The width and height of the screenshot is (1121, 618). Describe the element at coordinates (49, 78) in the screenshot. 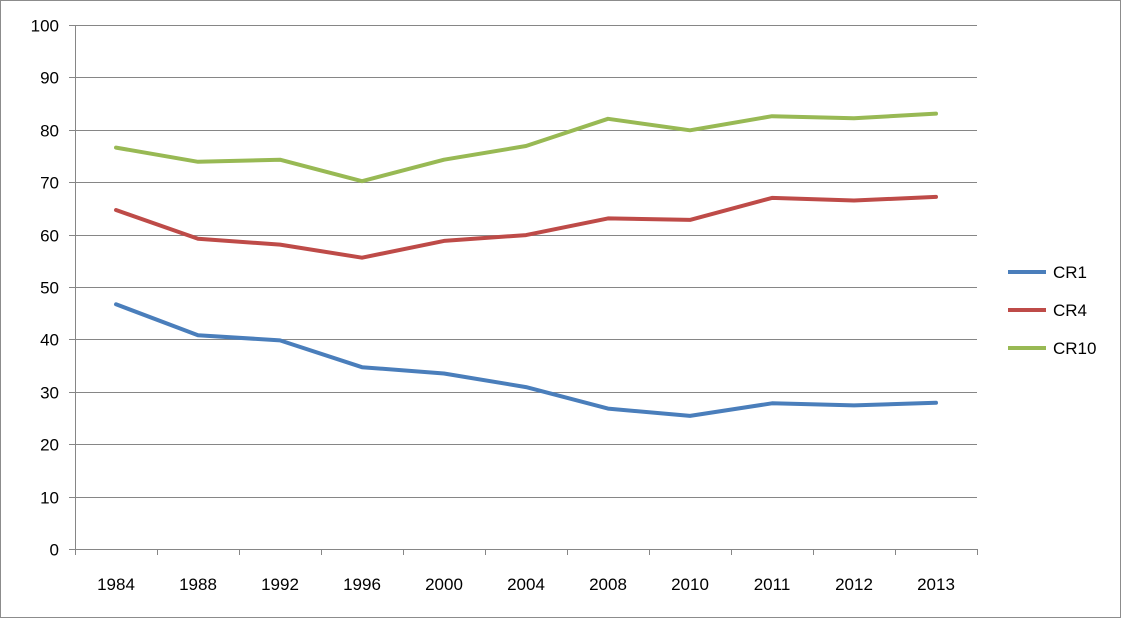

I see `y-tick-label: 90` at that location.